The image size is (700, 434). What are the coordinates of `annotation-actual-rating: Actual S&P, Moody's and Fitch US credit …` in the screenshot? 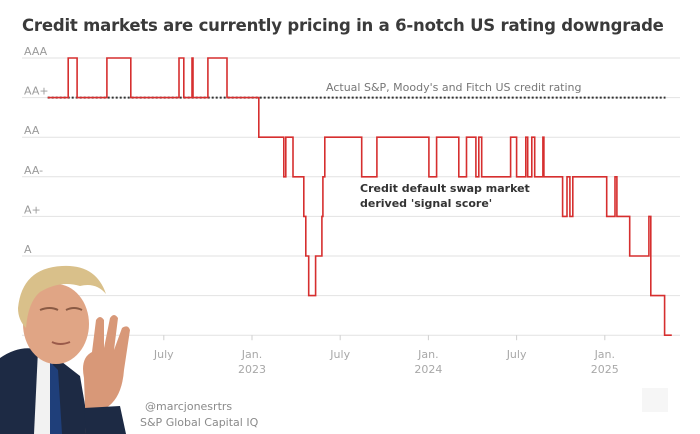 It's located at (454, 87).